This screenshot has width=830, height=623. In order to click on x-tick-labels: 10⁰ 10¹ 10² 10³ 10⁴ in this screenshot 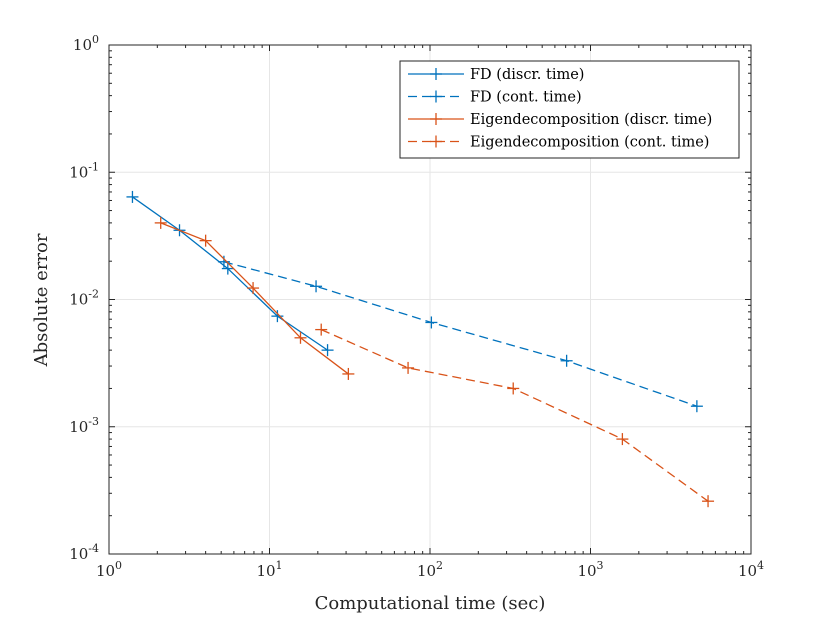, I will do `click(430, 569)`.